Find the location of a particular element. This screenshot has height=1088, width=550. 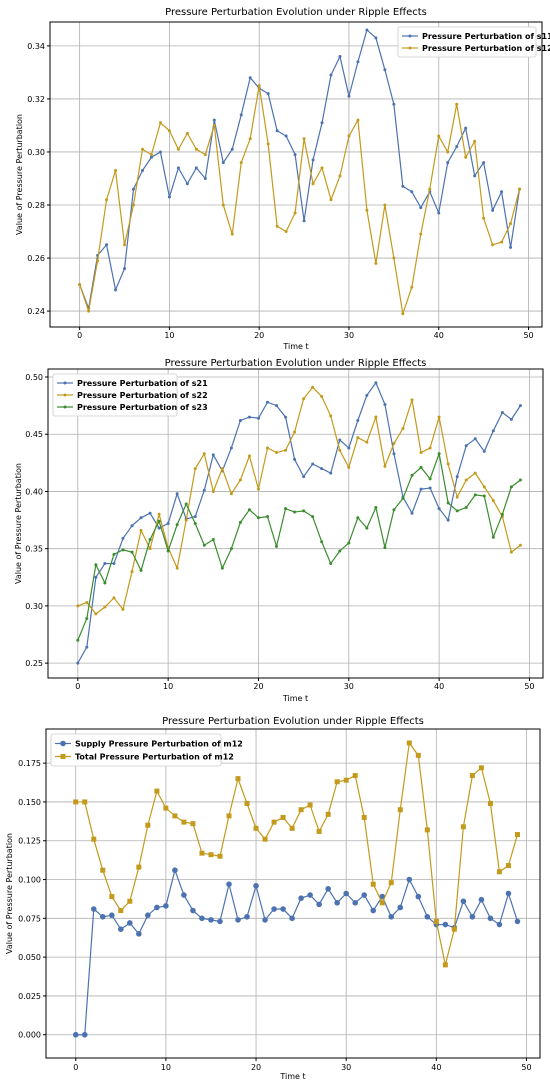

y-tick-label: 0.30 is located at coordinates (34, 606).